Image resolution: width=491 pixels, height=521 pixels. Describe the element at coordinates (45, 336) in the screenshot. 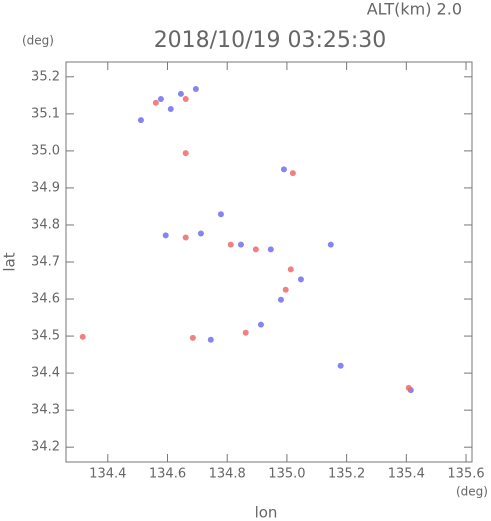

I see `y-tick-label: 34.5` at that location.